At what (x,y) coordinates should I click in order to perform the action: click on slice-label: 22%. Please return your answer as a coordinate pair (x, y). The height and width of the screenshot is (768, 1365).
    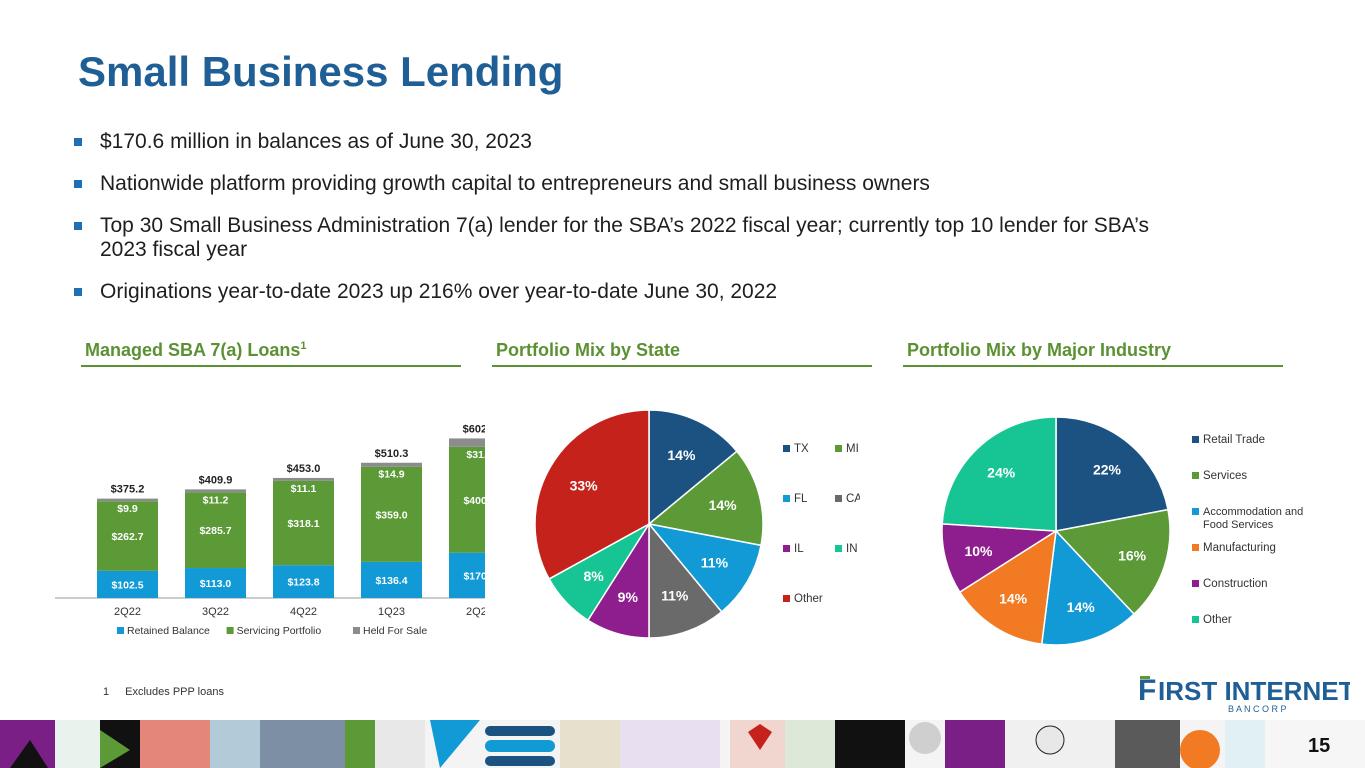
    Looking at the image, I should click on (1107, 469).